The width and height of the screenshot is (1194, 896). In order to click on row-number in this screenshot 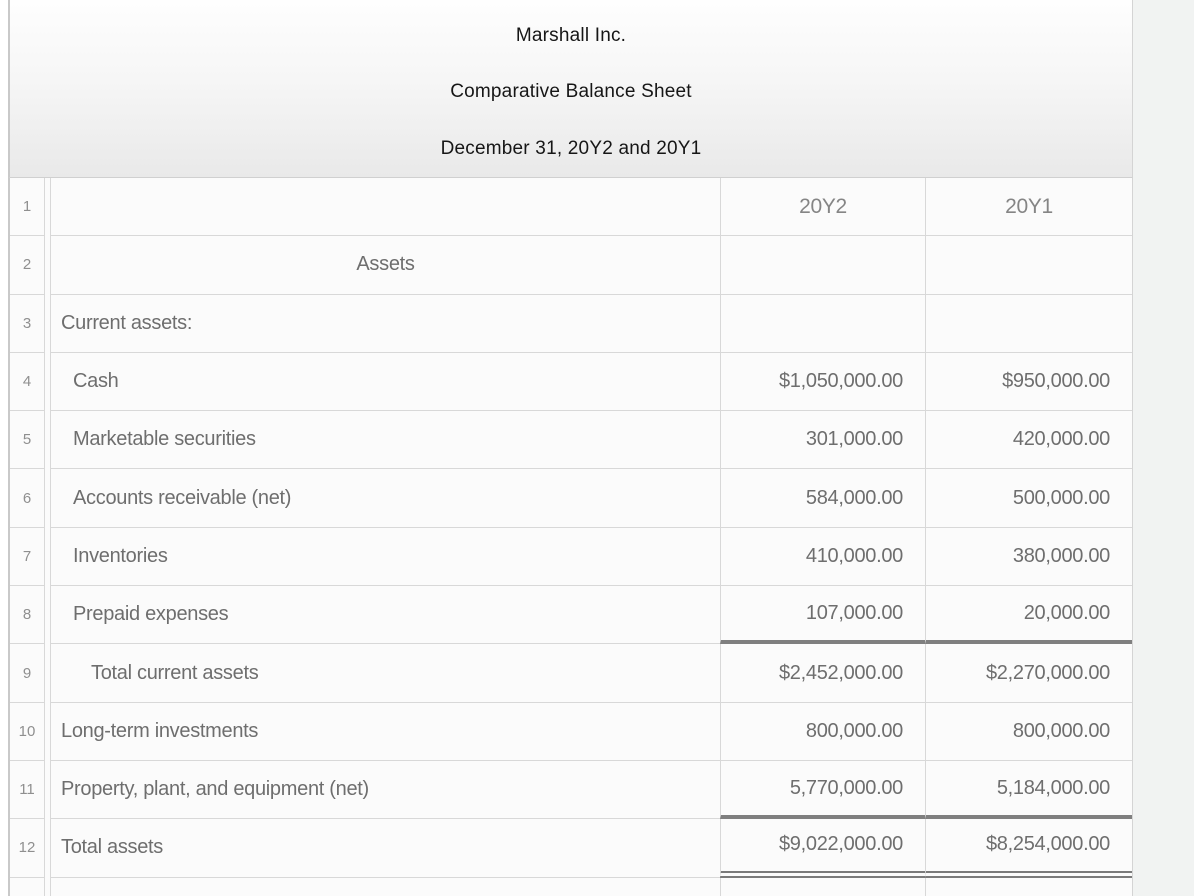, I will do `click(27, 886)`.